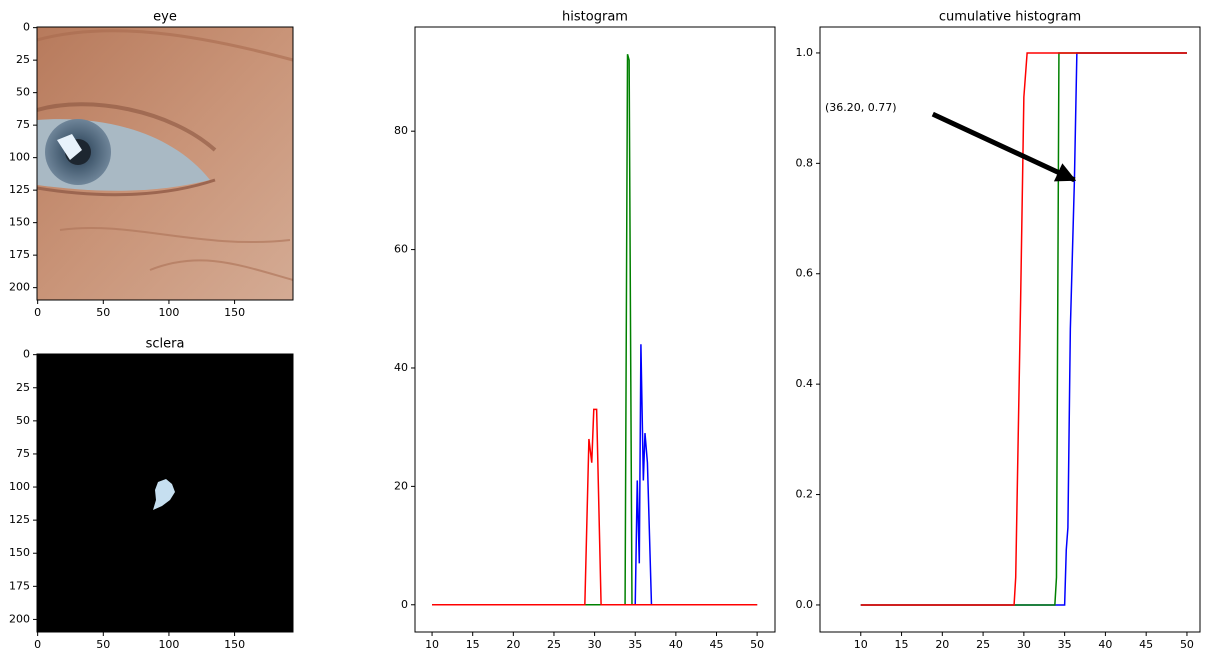  Describe the element at coordinates (1010, 17) in the screenshot. I see `axes-title: cumulative histogram` at that location.